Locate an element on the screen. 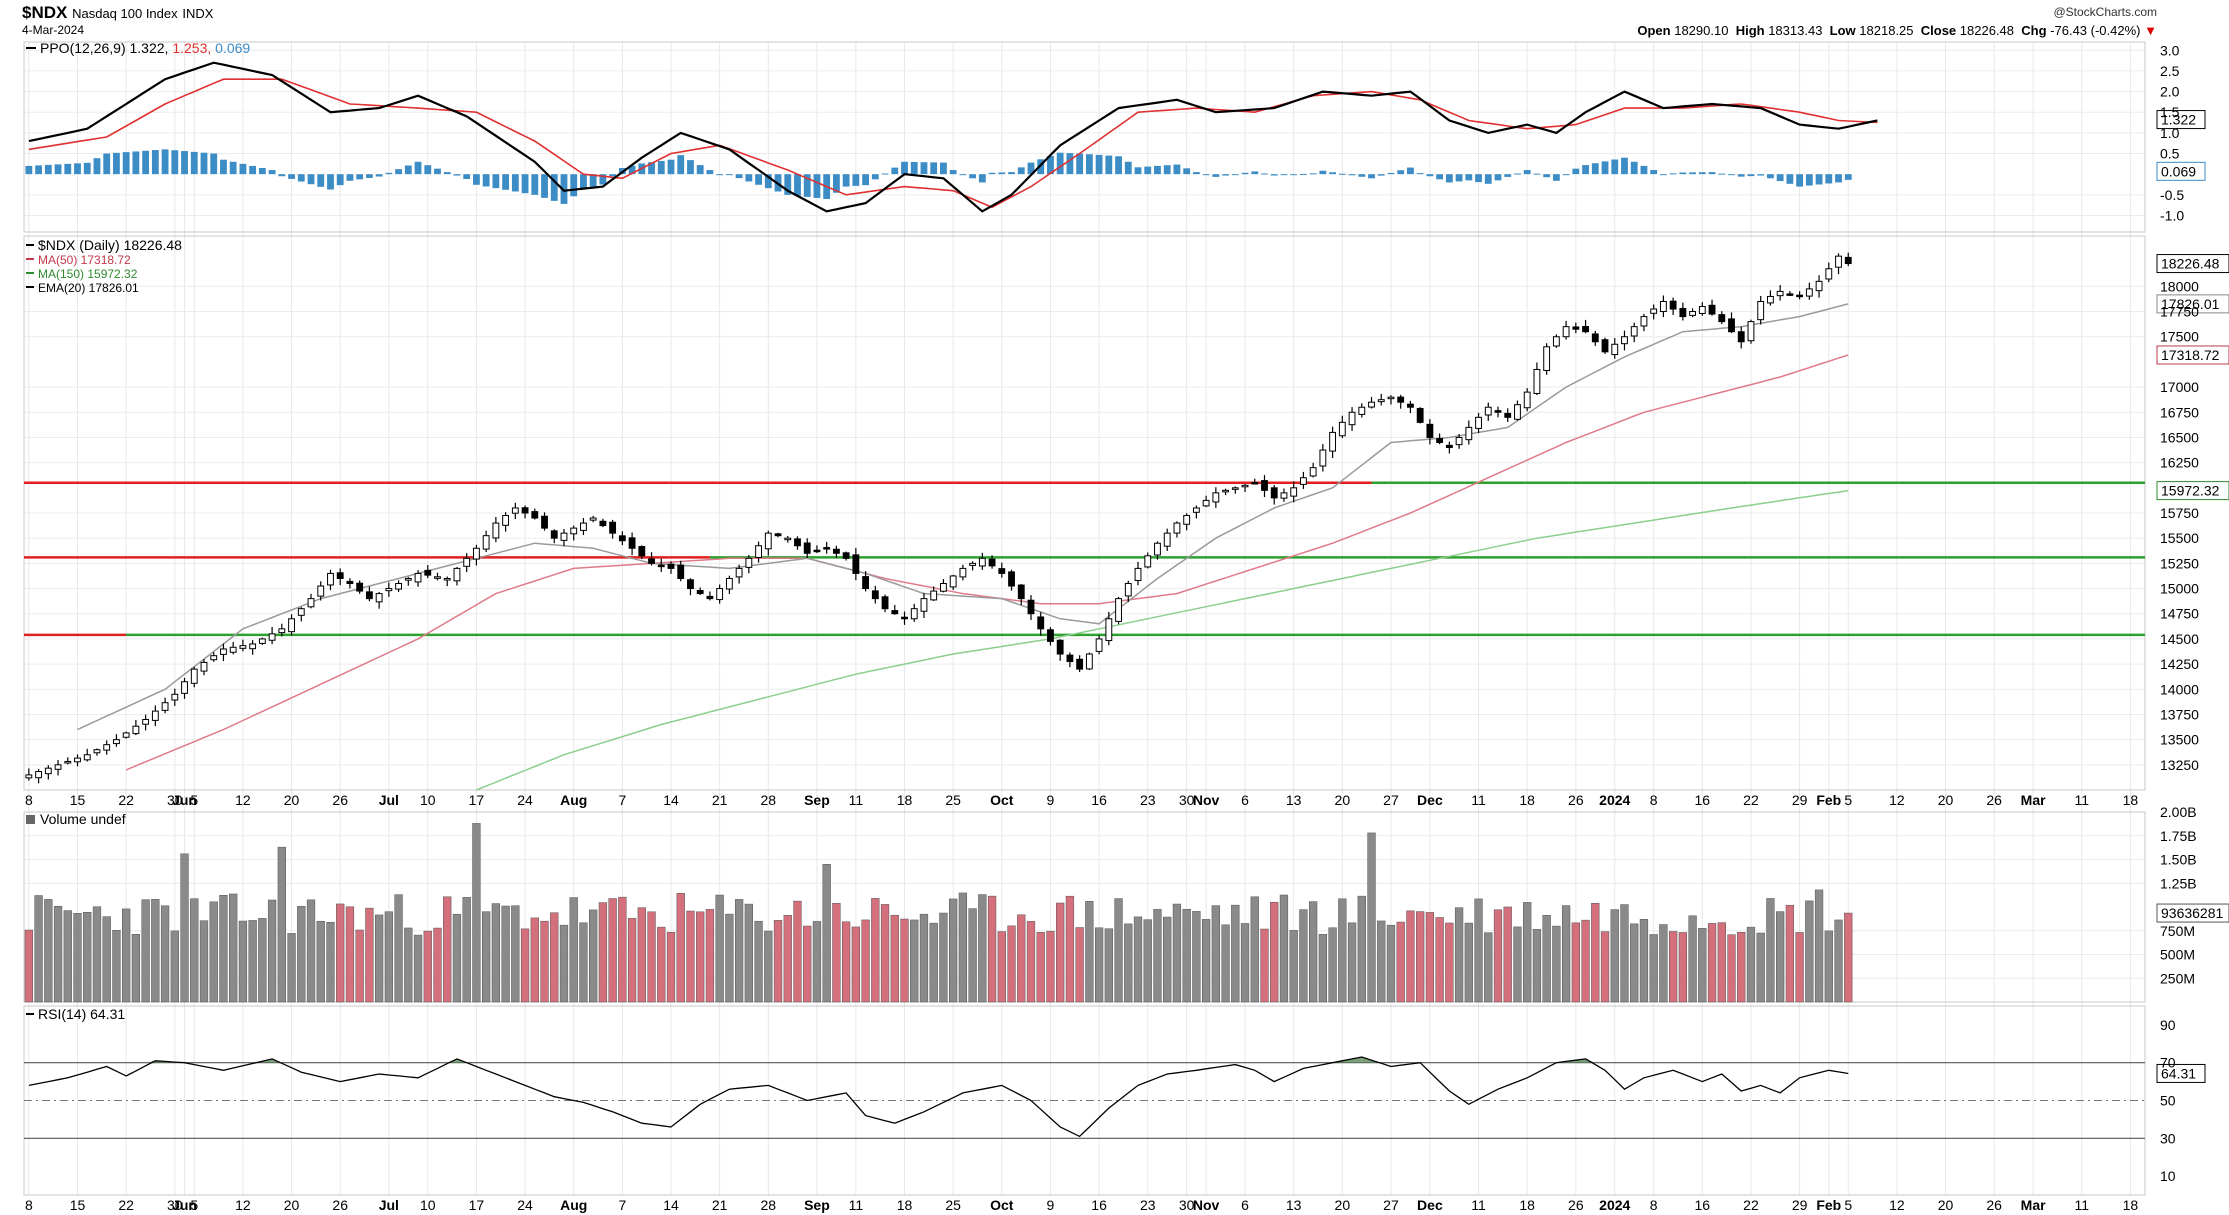 The height and width of the screenshot is (1215, 2229). y-tick-label: 1.0 is located at coordinates (2170, 133).